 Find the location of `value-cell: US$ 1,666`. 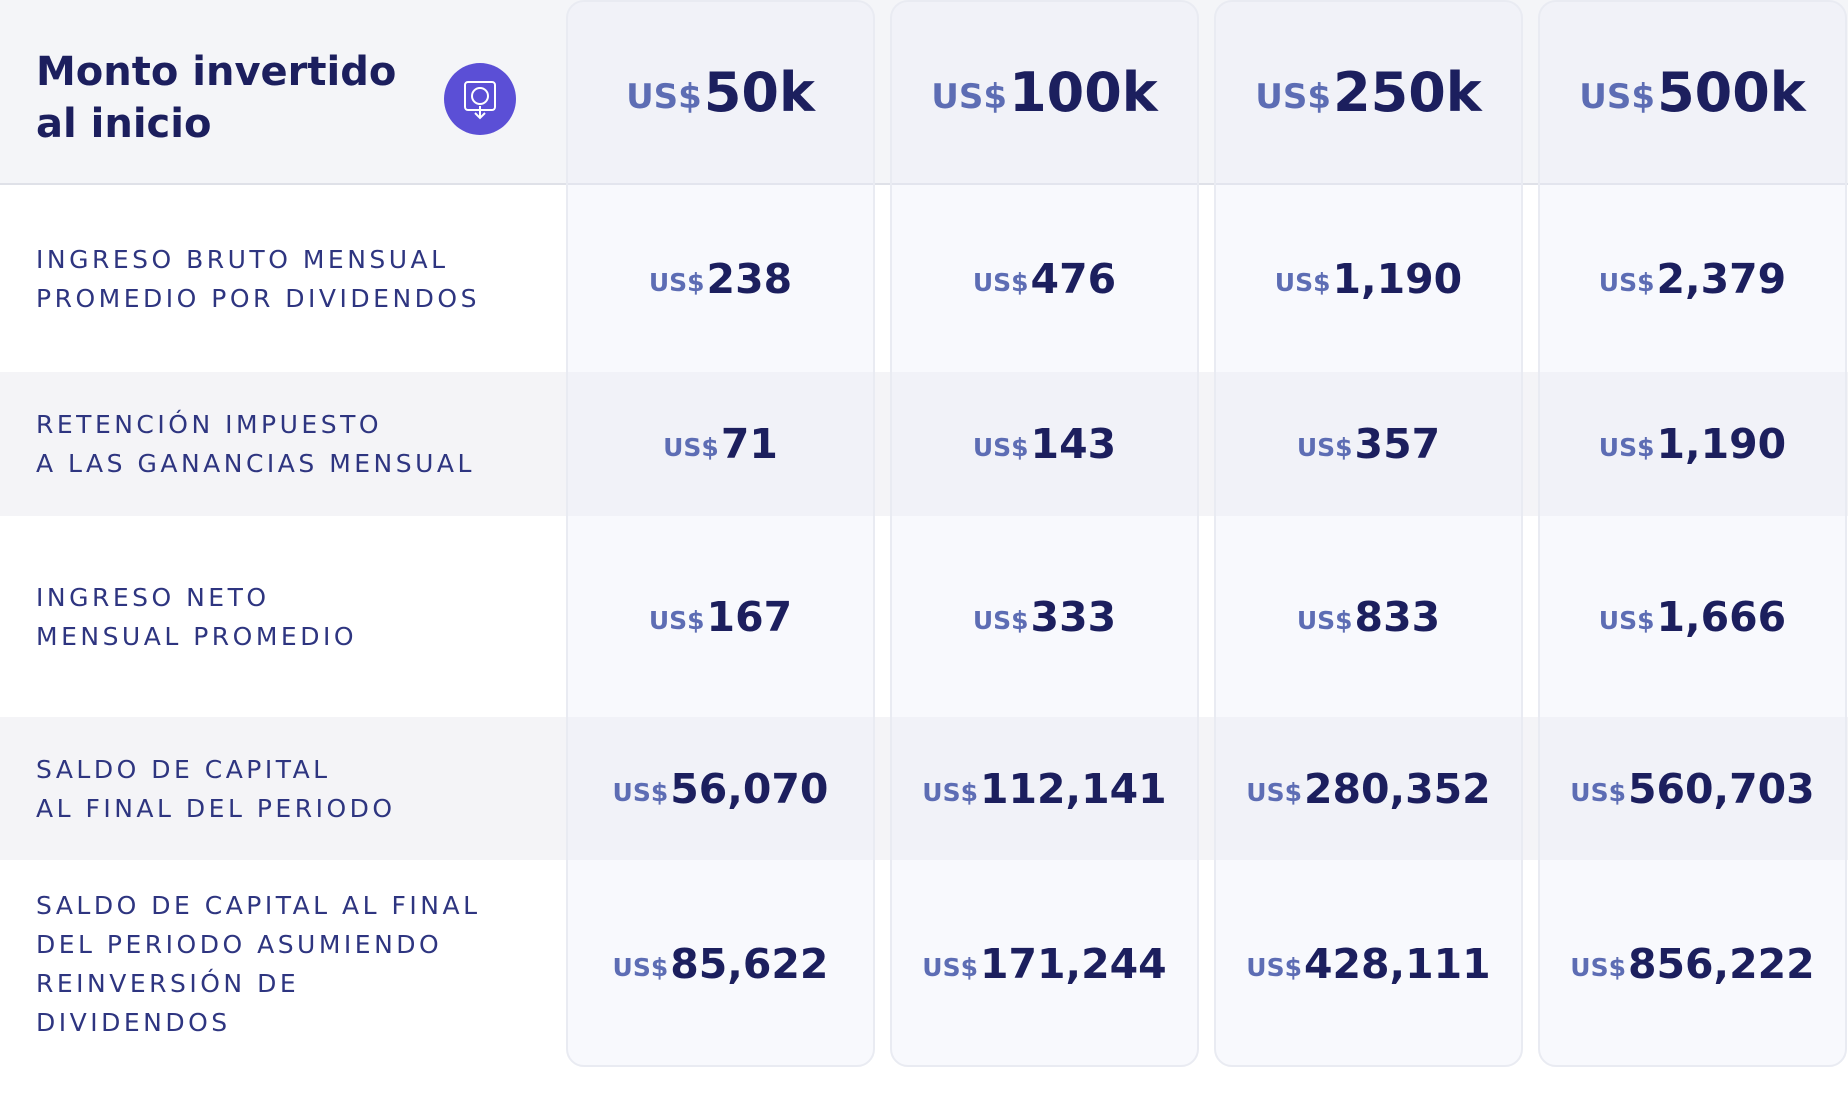

value-cell: US$ 1,666 is located at coordinates (1692, 616).